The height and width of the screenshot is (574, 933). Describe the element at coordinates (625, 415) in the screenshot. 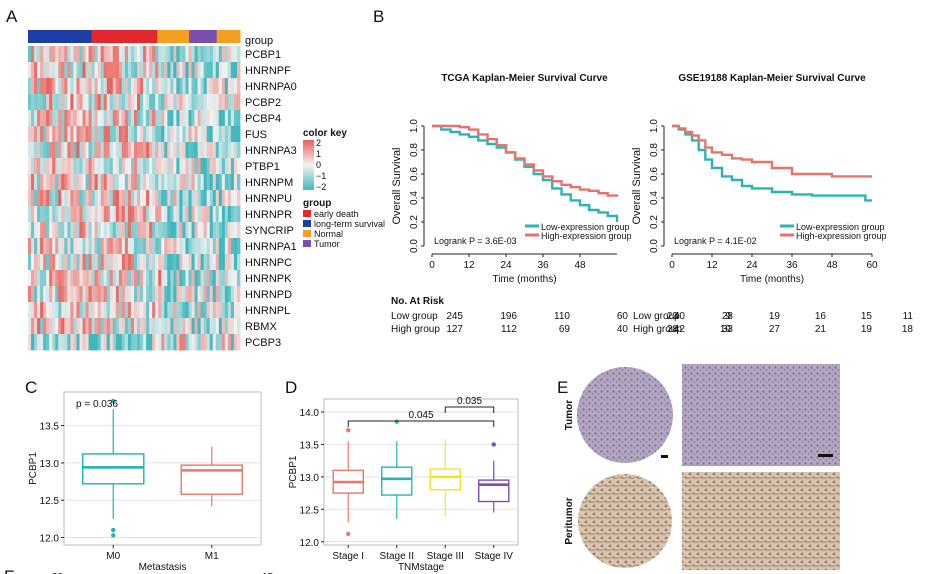

I see `ihc-tumor-core` at that location.